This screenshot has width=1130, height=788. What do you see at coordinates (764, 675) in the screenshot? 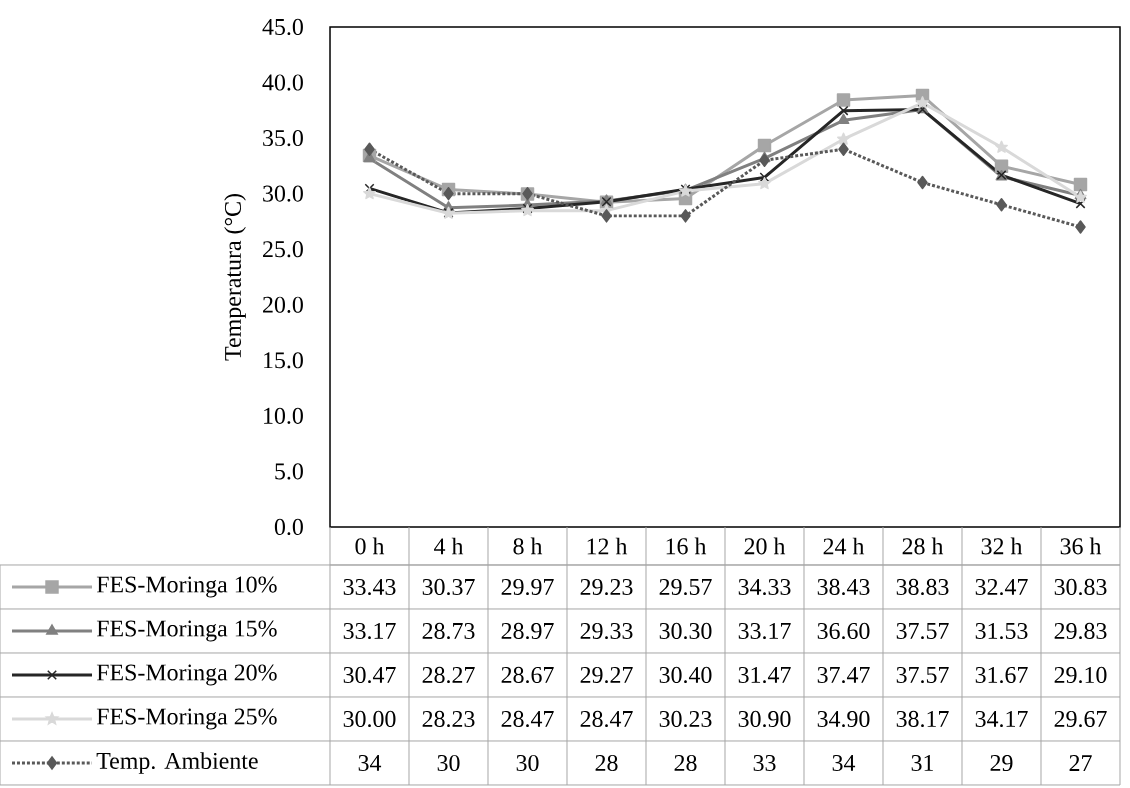
I see `data-label: 31.47` at bounding box center [764, 675].